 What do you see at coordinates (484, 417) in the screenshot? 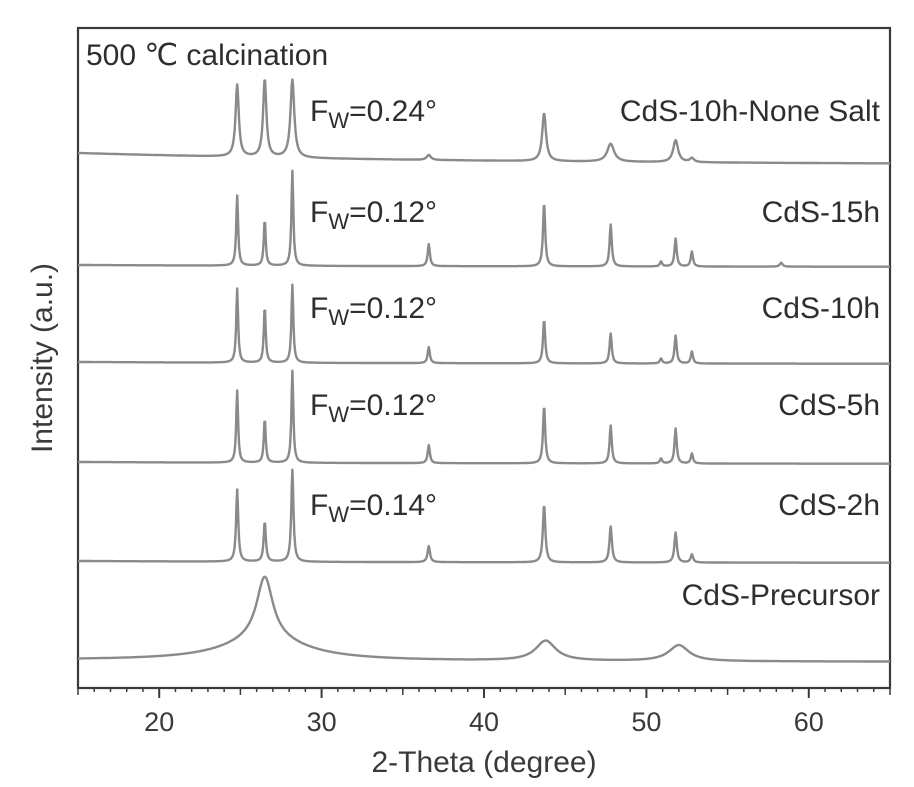
I see `trace-cds-5h` at bounding box center [484, 417].